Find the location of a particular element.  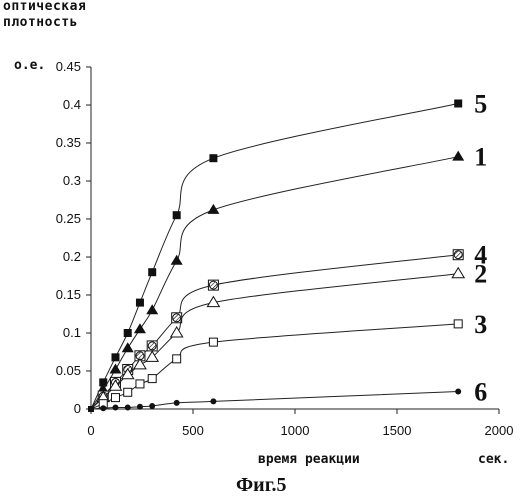

x-axis-title: время реакции is located at coordinates (309, 459).